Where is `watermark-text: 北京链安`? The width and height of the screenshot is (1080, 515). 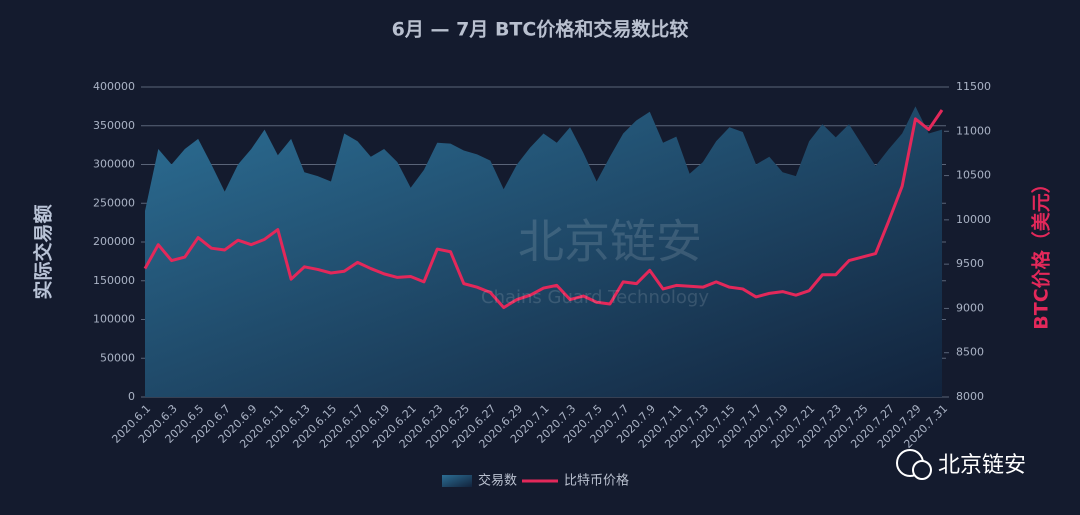 watermark-text: 北京链安 is located at coordinates (610, 242).